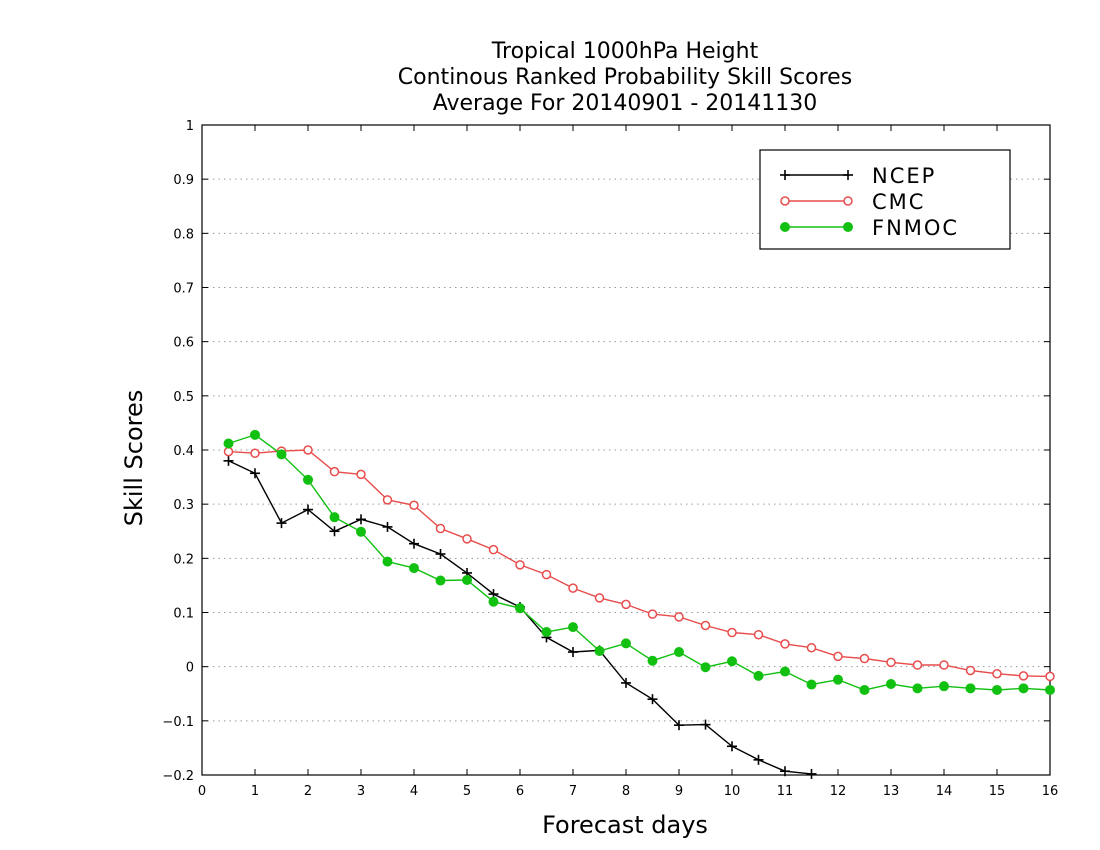  Describe the element at coordinates (520, 791) in the screenshot. I see `x-tick-label: 6` at that location.